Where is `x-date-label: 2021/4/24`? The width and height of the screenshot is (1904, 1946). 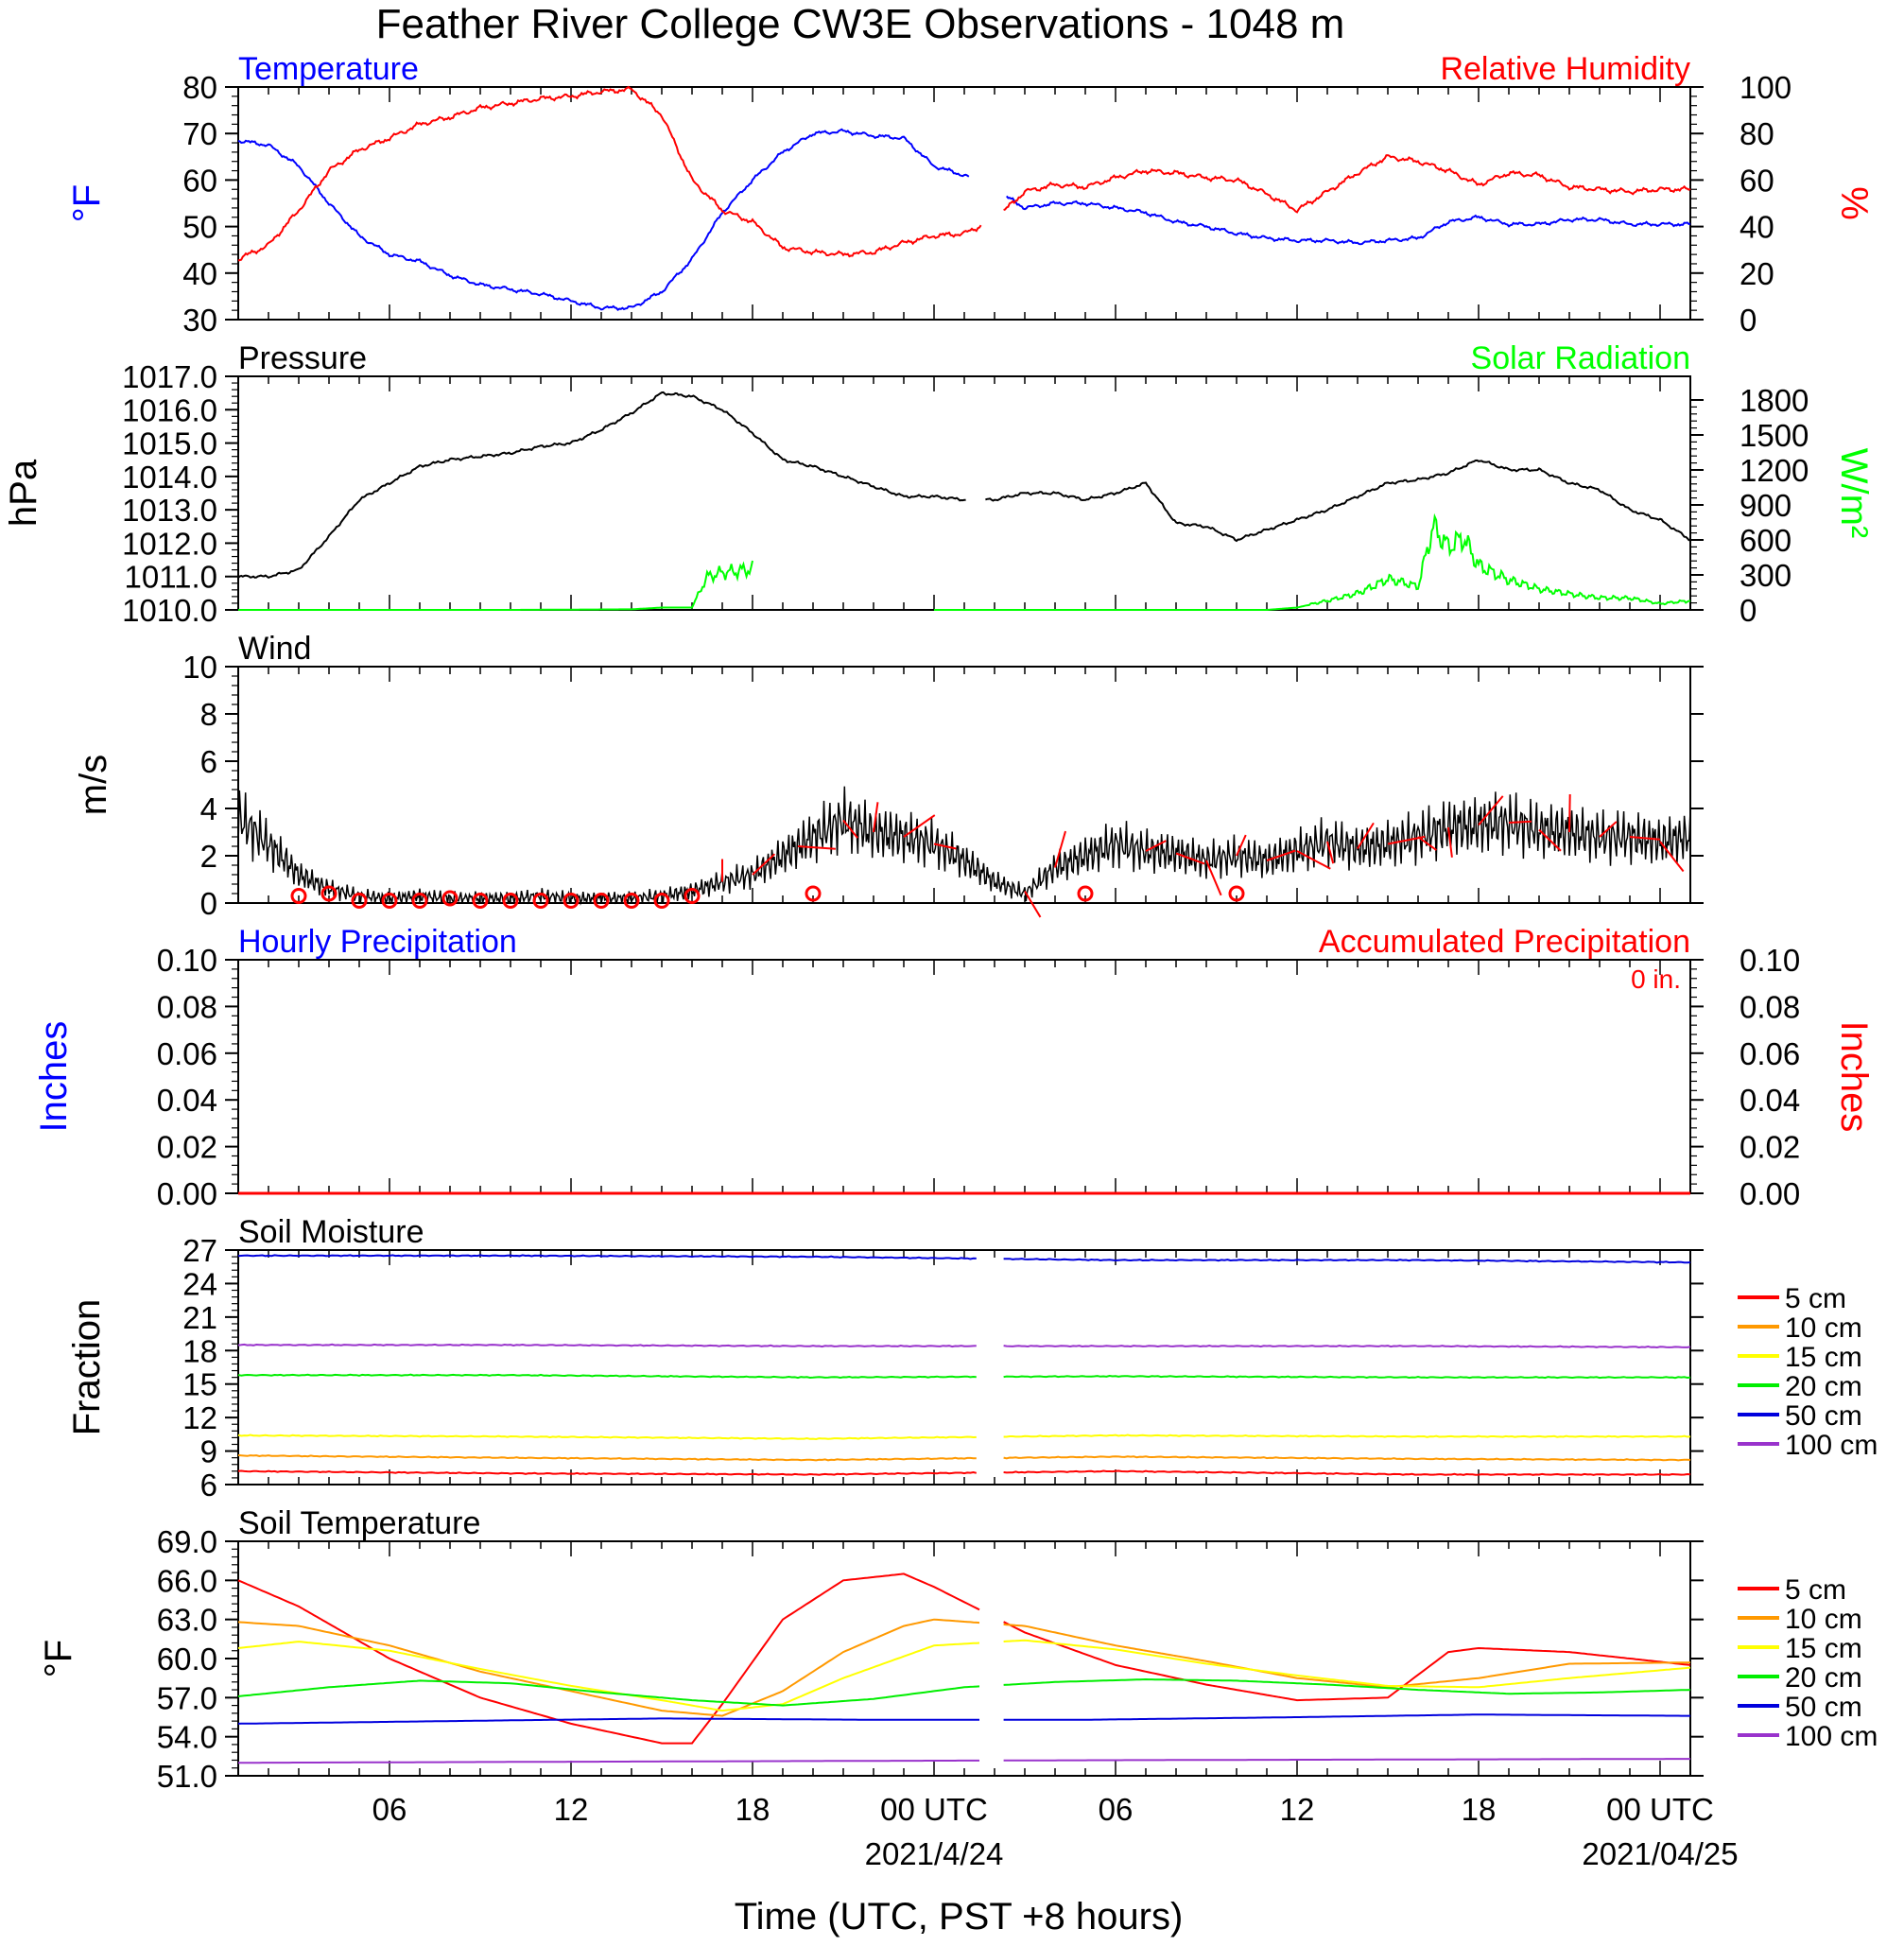
x-date-label: 2021/4/24 is located at coordinates (935, 1854).